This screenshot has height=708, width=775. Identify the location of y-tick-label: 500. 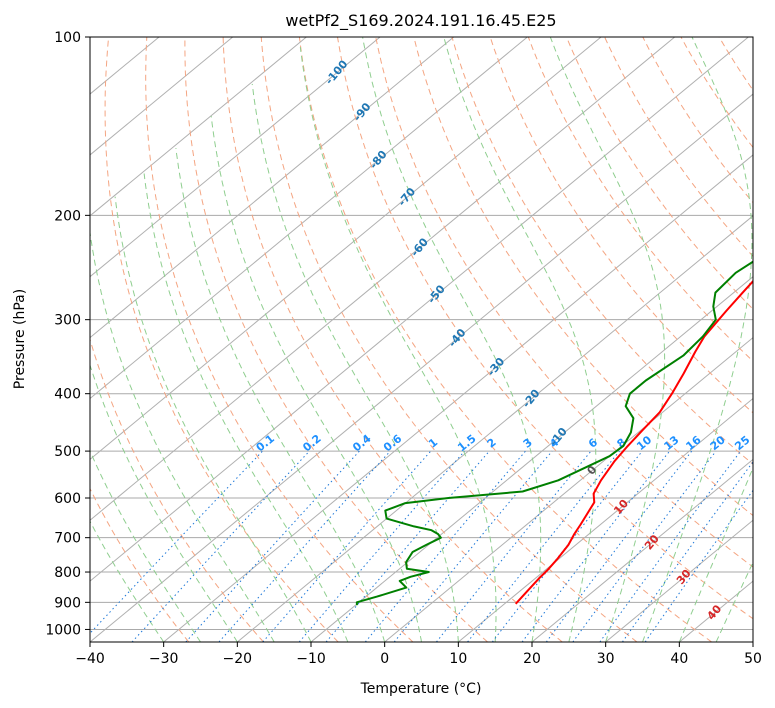
(67, 452).